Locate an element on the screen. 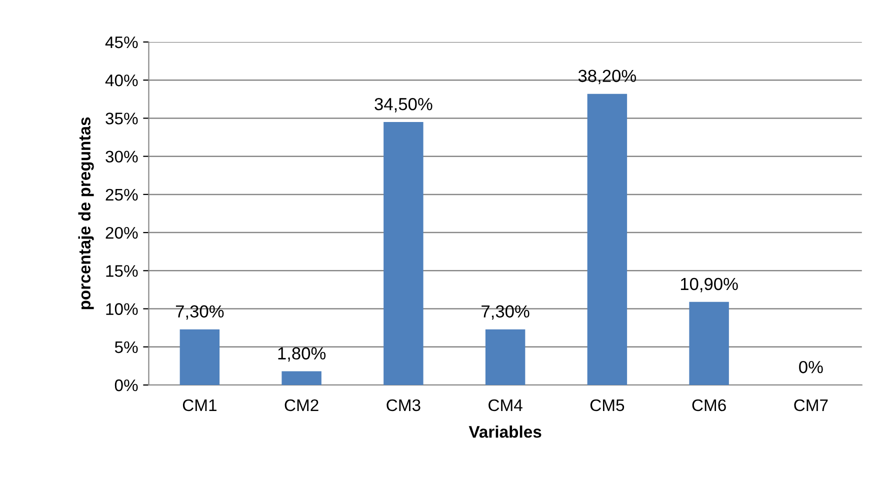 The image size is (875, 500). x-tick-label: CM1 is located at coordinates (199, 405).